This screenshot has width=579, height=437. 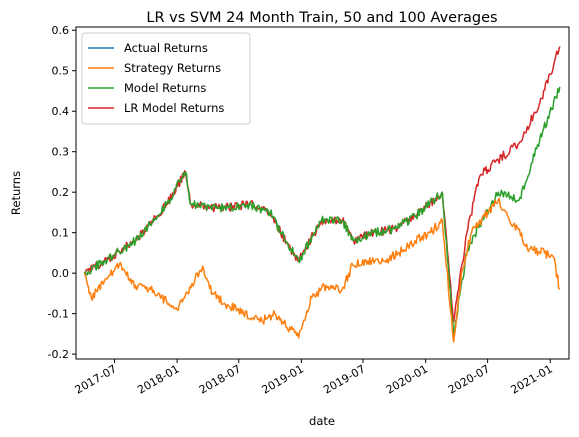 What do you see at coordinates (61, 111) in the screenshot?
I see `y-tick-label: 0.4` at bounding box center [61, 111].